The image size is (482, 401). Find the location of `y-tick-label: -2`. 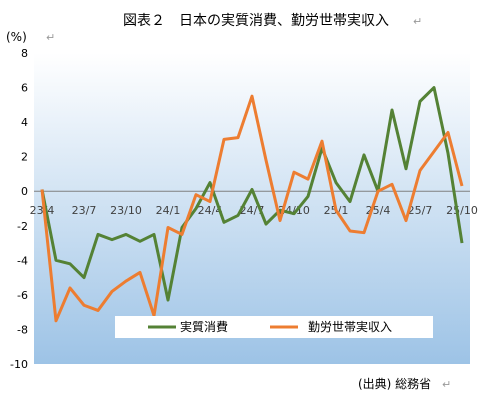

y-tick-label: -2 is located at coordinates (22, 226).